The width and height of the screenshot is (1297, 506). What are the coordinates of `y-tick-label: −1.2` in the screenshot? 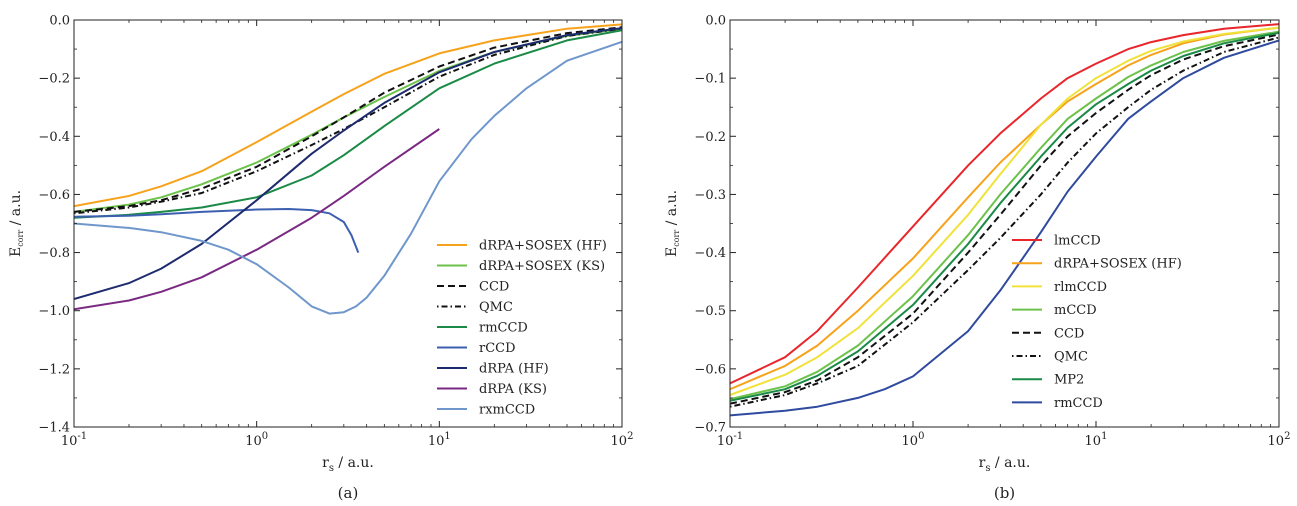 It's located at (54, 369).